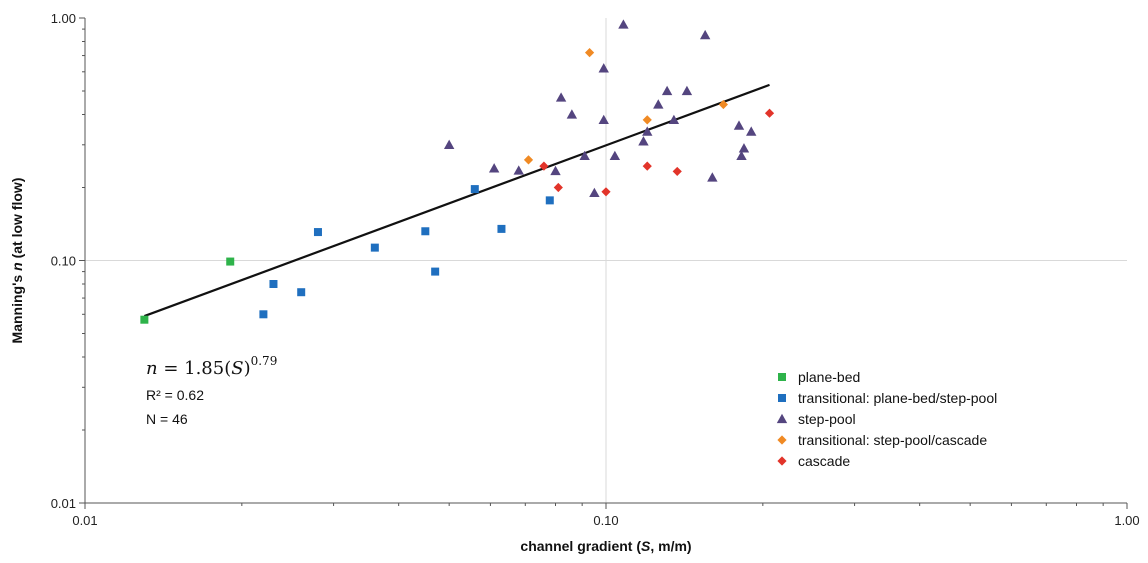 This screenshot has width=1148, height=563. I want to click on equation-lhs: n, so click(152, 368).